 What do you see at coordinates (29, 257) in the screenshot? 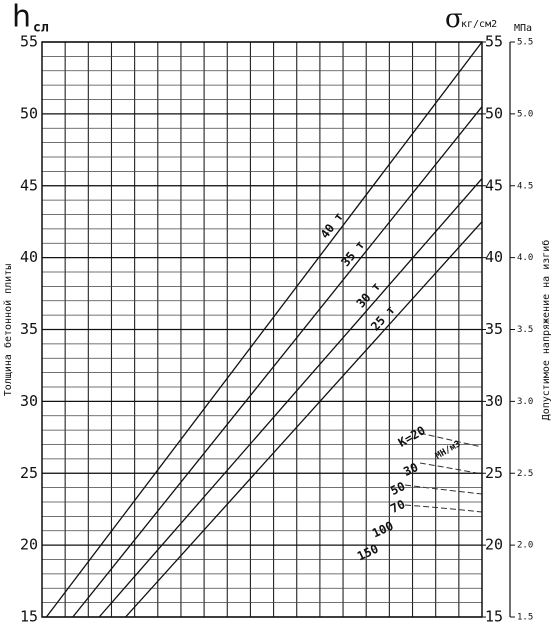
I see `y-tick-label: 40` at bounding box center [29, 257].